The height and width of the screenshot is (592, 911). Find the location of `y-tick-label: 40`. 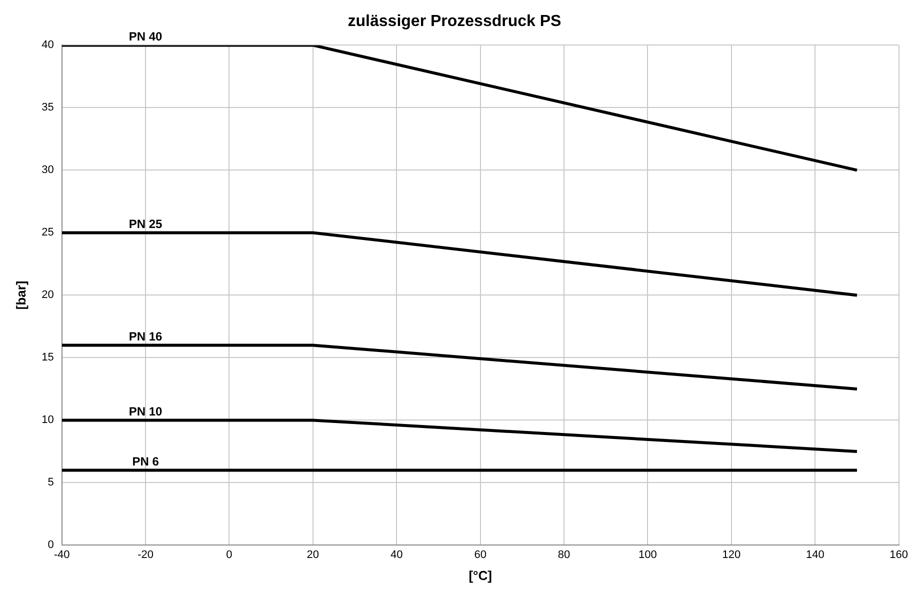

y-tick-label: 40 is located at coordinates (48, 45).